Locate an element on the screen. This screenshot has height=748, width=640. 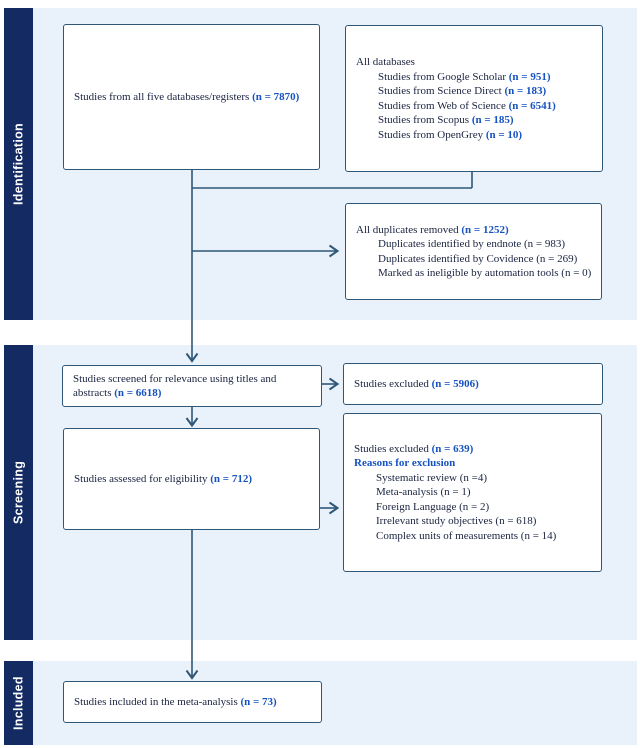
included-stage-label: Included is located at coordinates (18, 703).